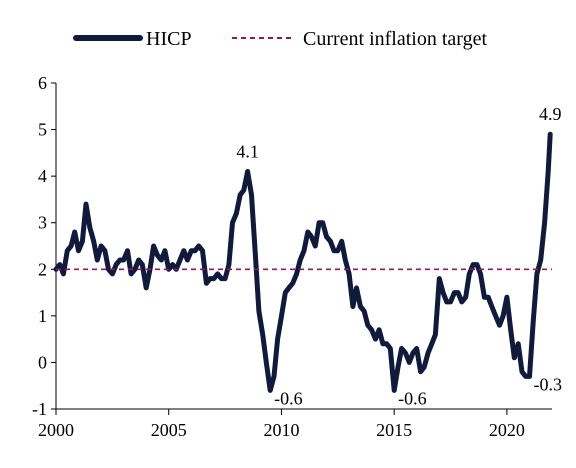  Describe the element at coordinates (394, 430) in the screenshot. I see `x-tick-label: 2015` at that location.